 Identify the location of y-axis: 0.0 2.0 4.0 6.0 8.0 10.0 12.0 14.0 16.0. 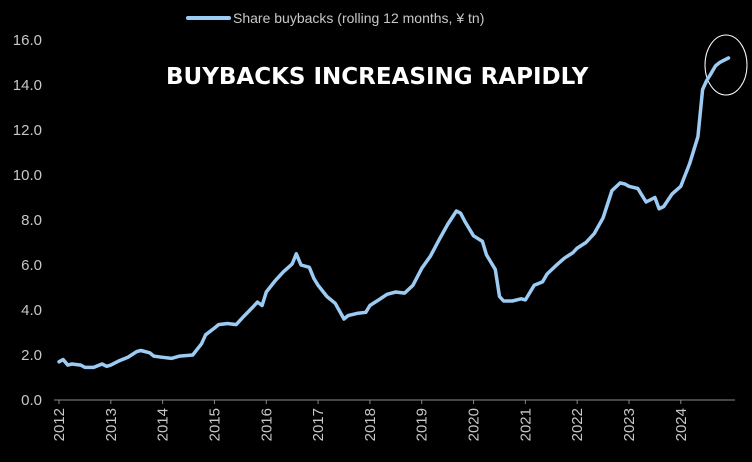
(27, 220).